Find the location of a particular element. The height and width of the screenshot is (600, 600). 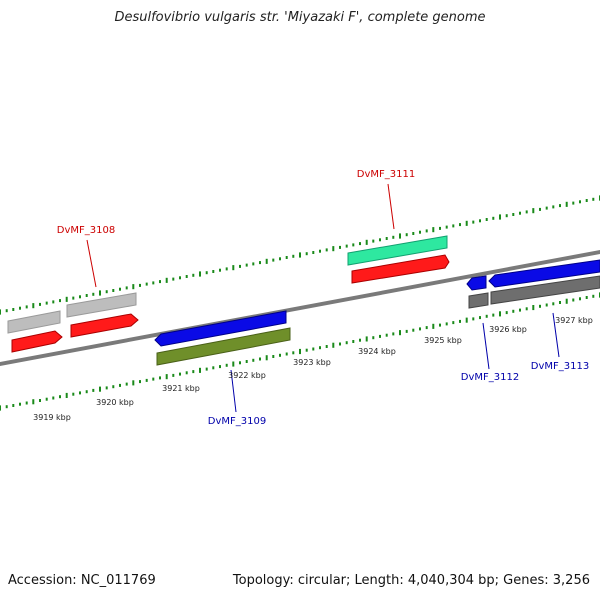

ruler-label: 3926 kbp is located at coordinates (508, 329).